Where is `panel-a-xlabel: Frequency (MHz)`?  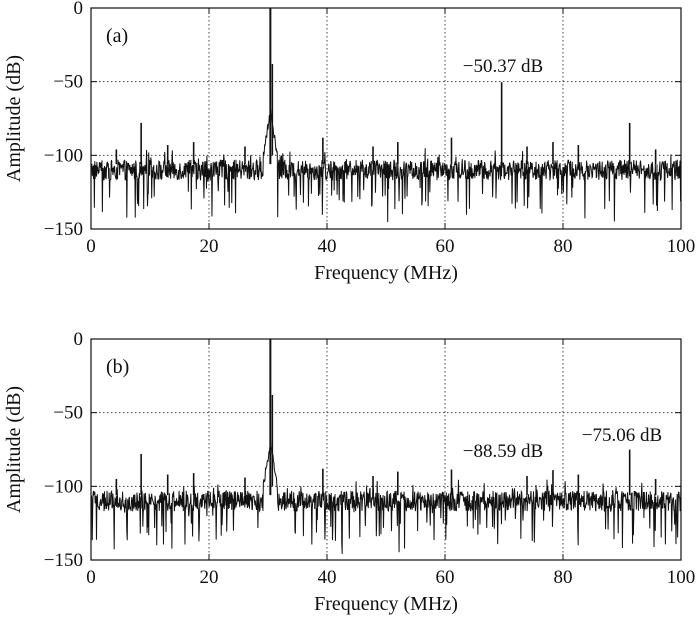
panel-a-xlabel: Frequency (MHz) is located at coordinates (386, 273).